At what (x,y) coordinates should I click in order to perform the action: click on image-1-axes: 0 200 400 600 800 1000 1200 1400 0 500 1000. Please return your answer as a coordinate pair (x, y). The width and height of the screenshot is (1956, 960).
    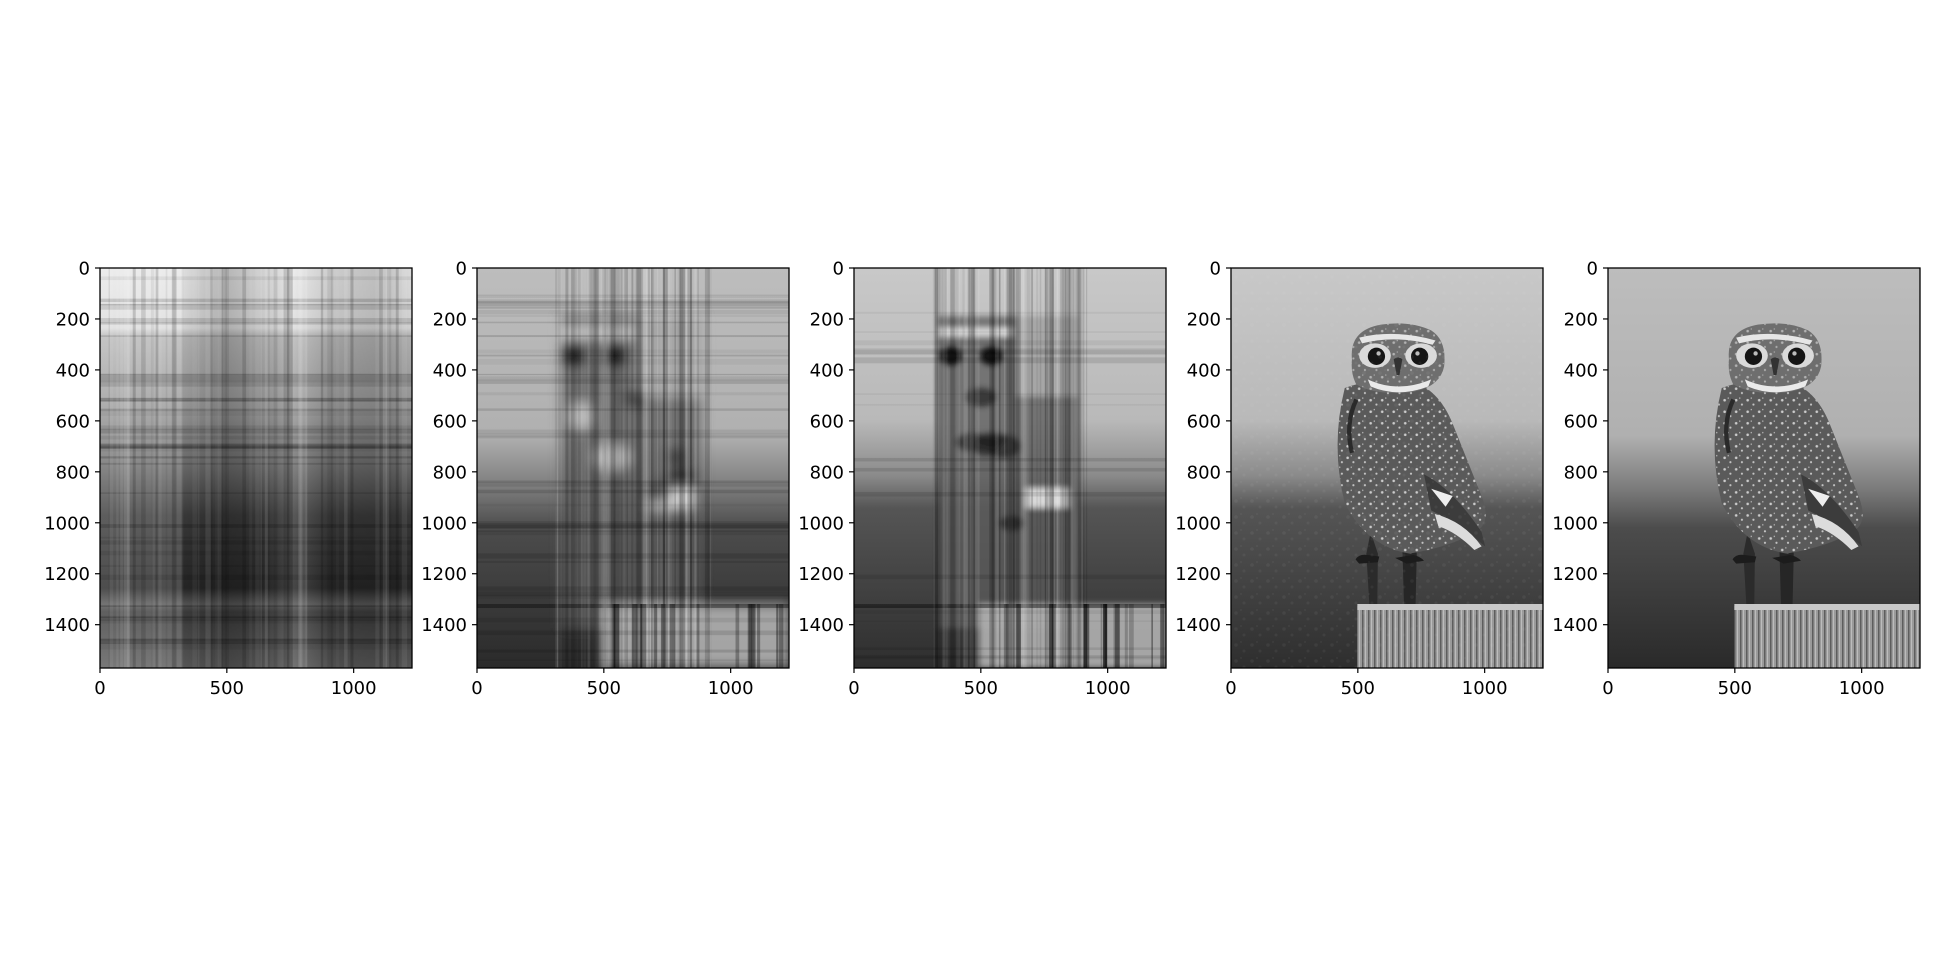
    Looking at the image, I should click on (228, 479).